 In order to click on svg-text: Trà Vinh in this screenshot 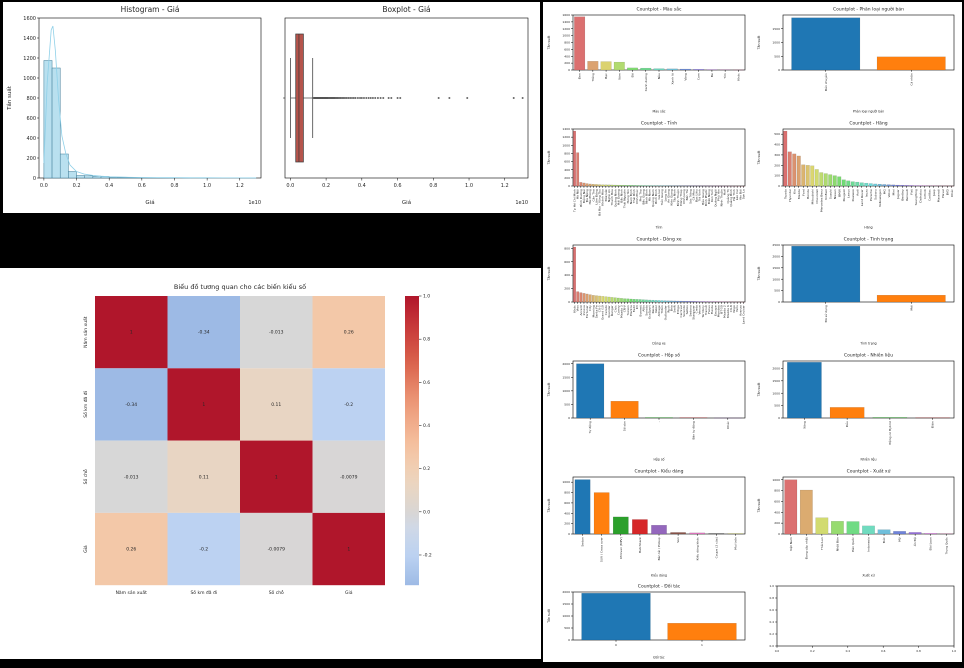, I will do `click(700, 195)`.